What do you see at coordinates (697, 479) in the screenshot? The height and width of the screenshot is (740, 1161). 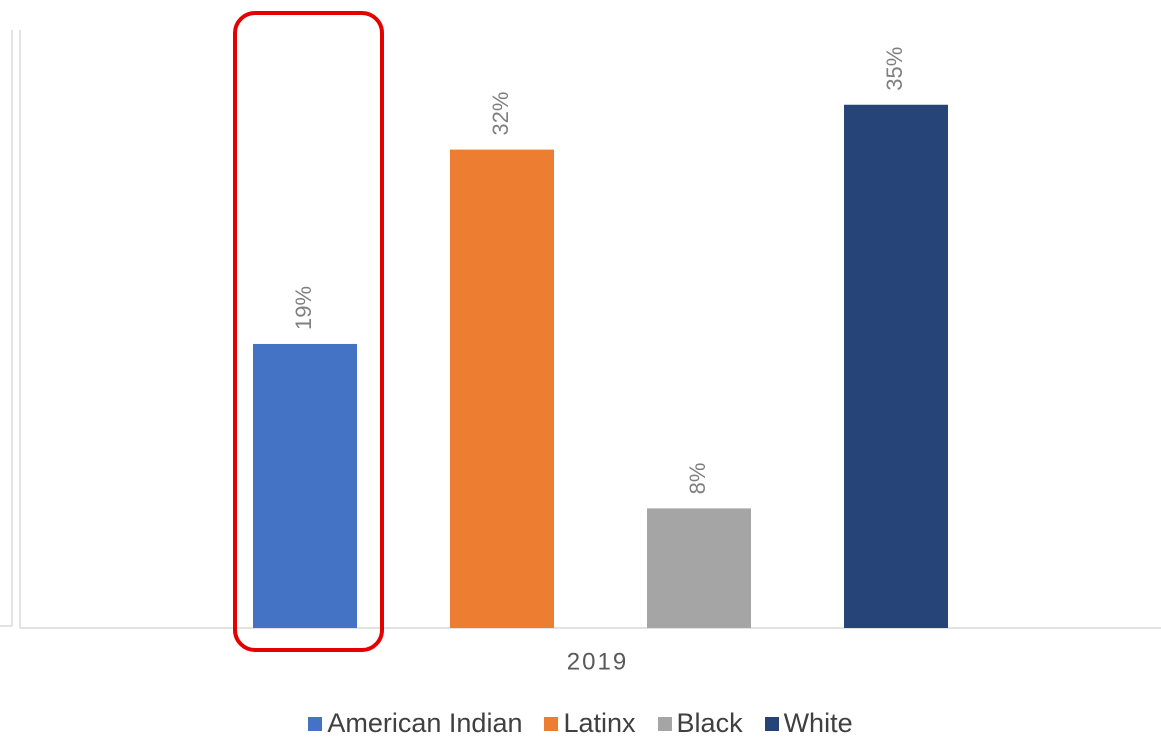 I see `data-label: 8%` at bounding box center [697, 479].